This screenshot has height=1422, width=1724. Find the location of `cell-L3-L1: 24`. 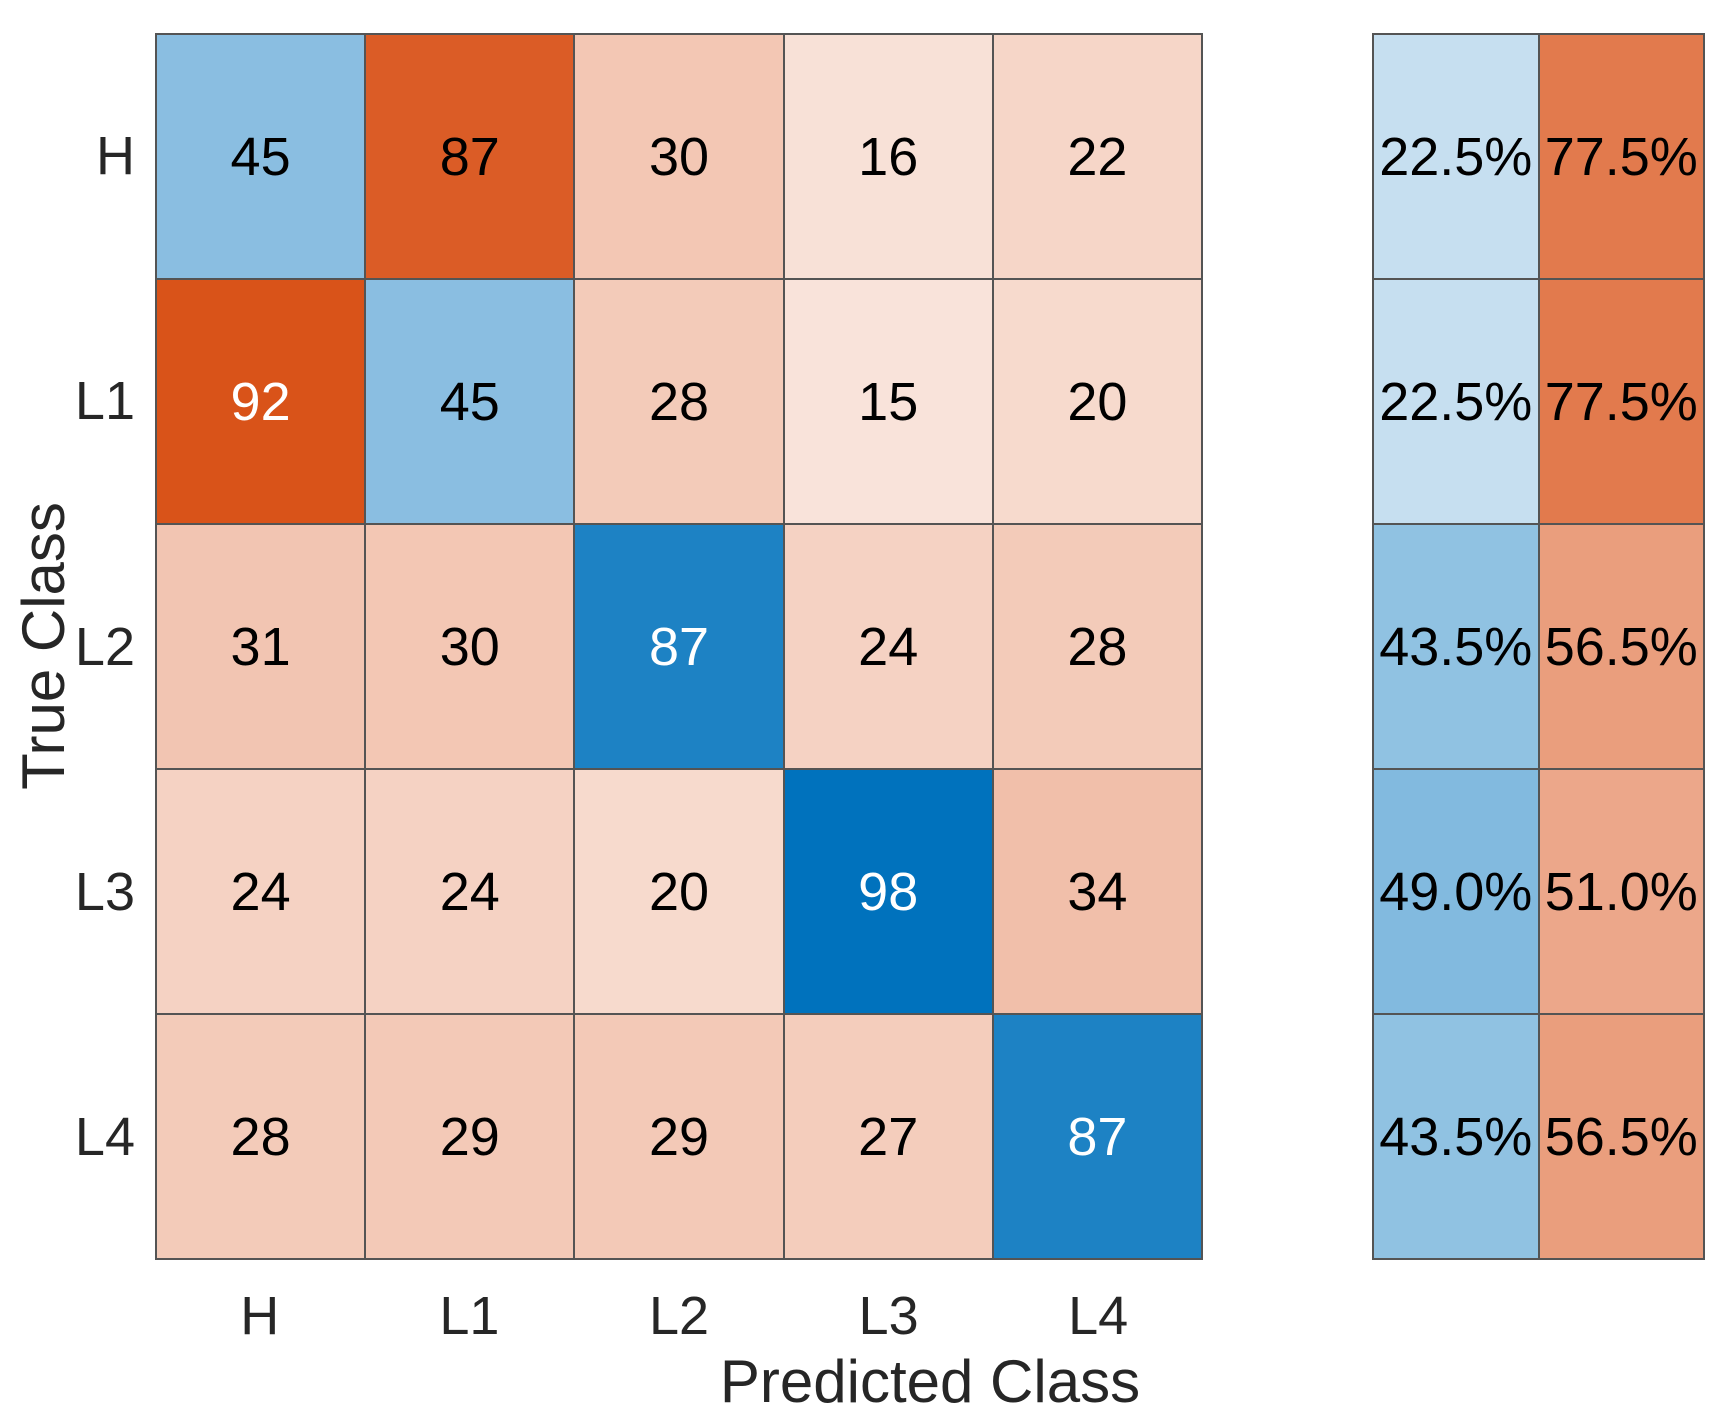

cell-L3-L1: 24 is located at coordinates (470, 891).